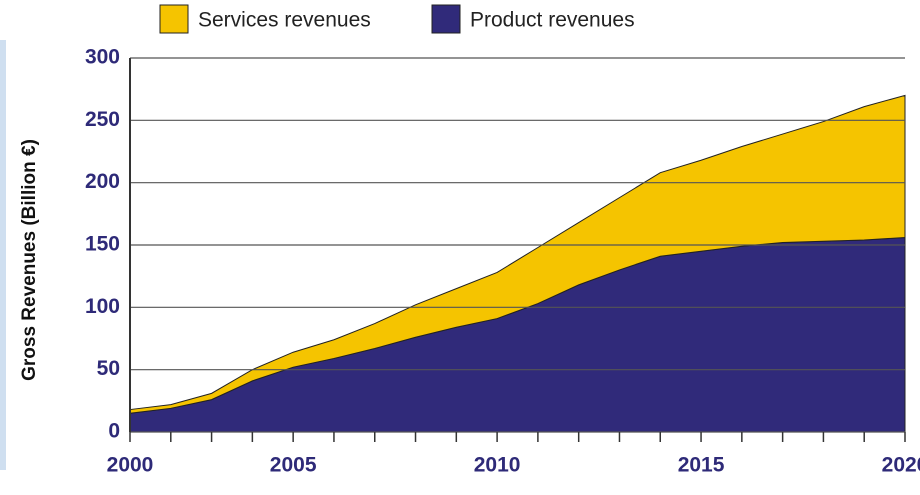 The width and height of the screenshot is (920, 495). I want to click on y-tick-label: 300, so click(102, 57).